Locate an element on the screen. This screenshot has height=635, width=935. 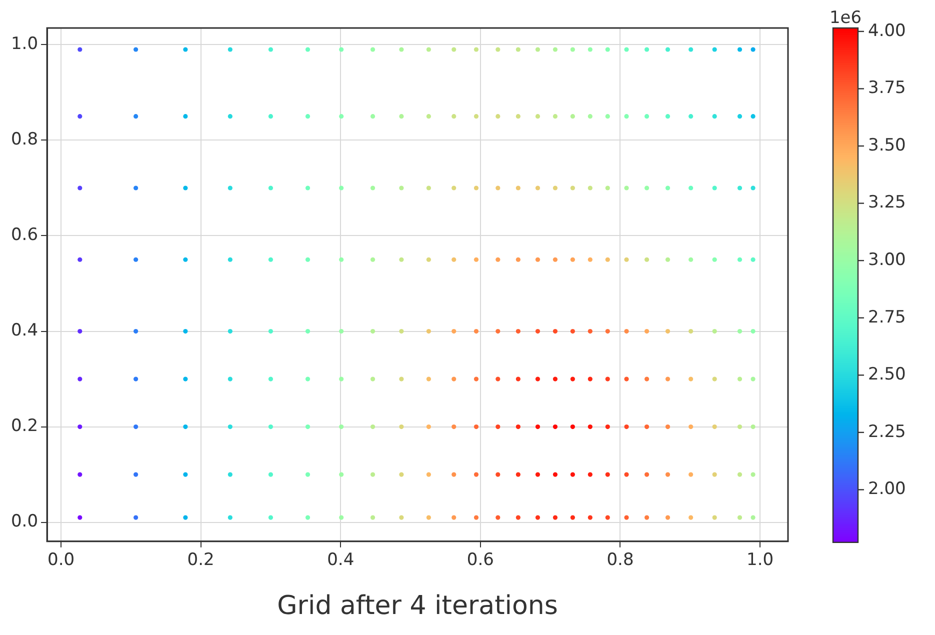
x-axis-title: Grid after 4 iterations is located at coordinates (417, 606).